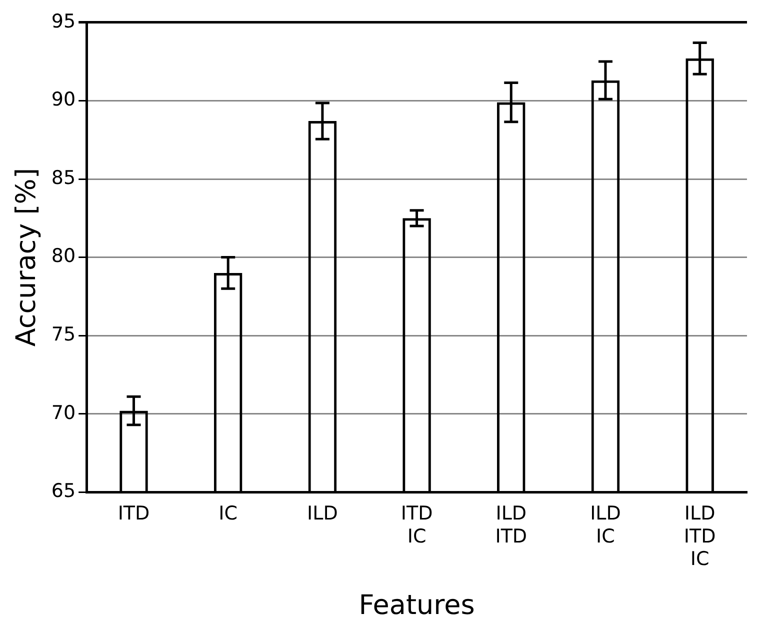  What do you see at coordinates (322, 513) in the screenshot?
I see `x-tick-label: ILD` at bounding box center [322, 513].